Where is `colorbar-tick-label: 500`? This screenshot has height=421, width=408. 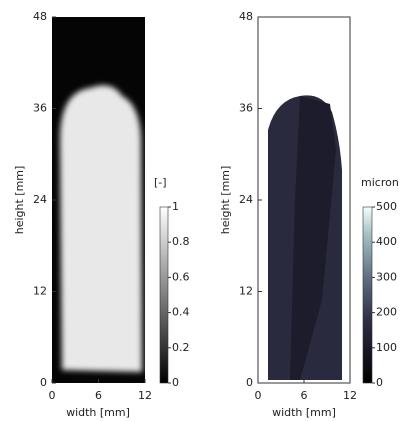 colorbar-tick-label: 500 is located at coordinates (386, 206).